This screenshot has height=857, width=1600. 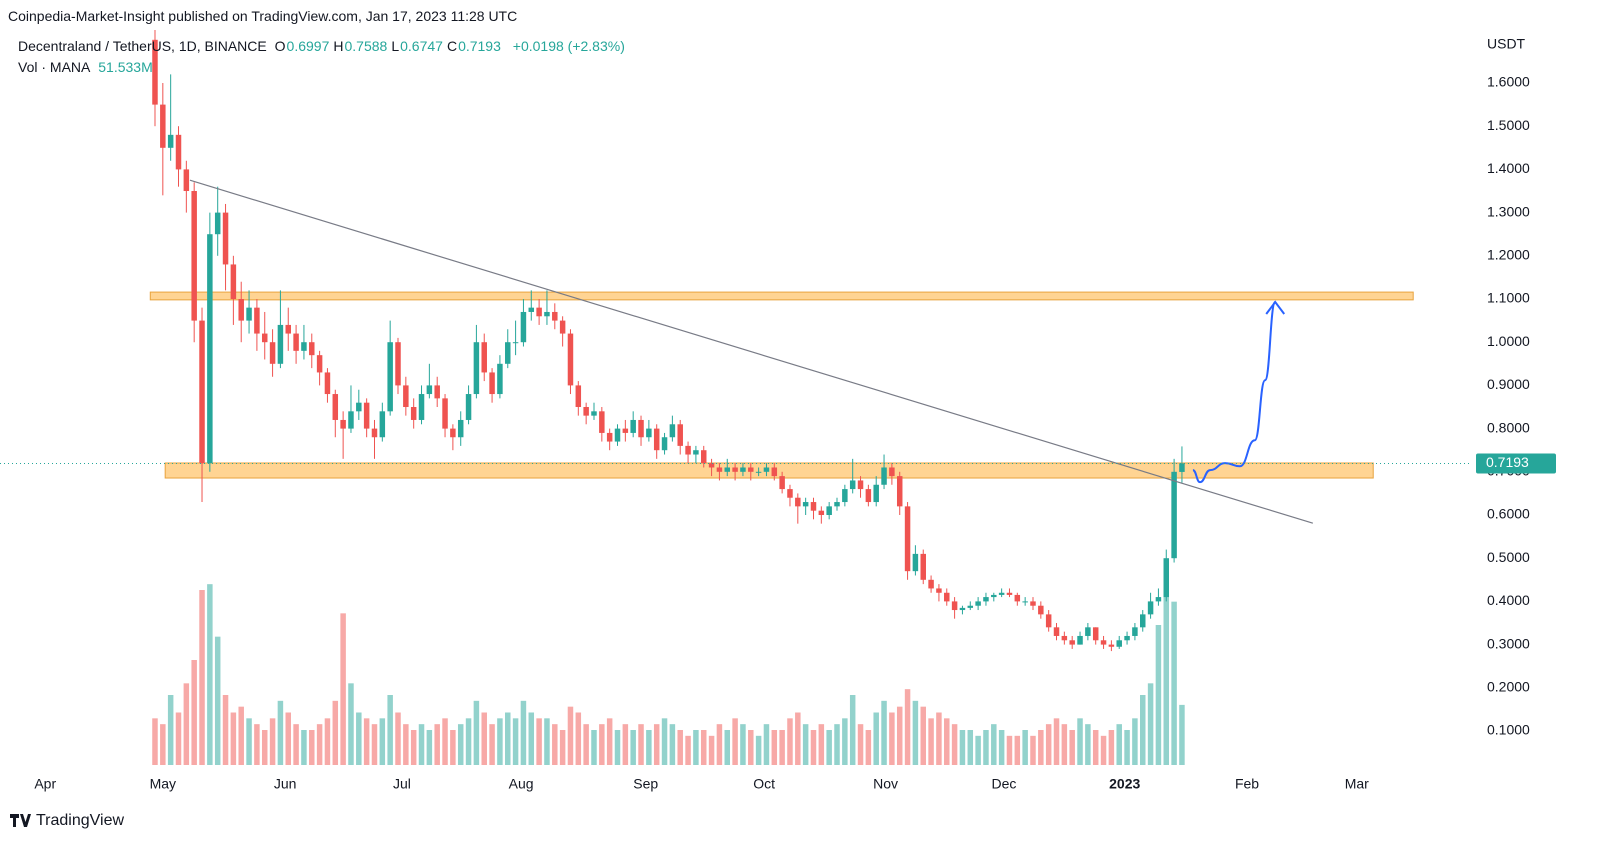 What do you see at coordinates (1275, 307) in the screenshot?
I see `projection-arrowhead` at bounding box center [1275, 307].